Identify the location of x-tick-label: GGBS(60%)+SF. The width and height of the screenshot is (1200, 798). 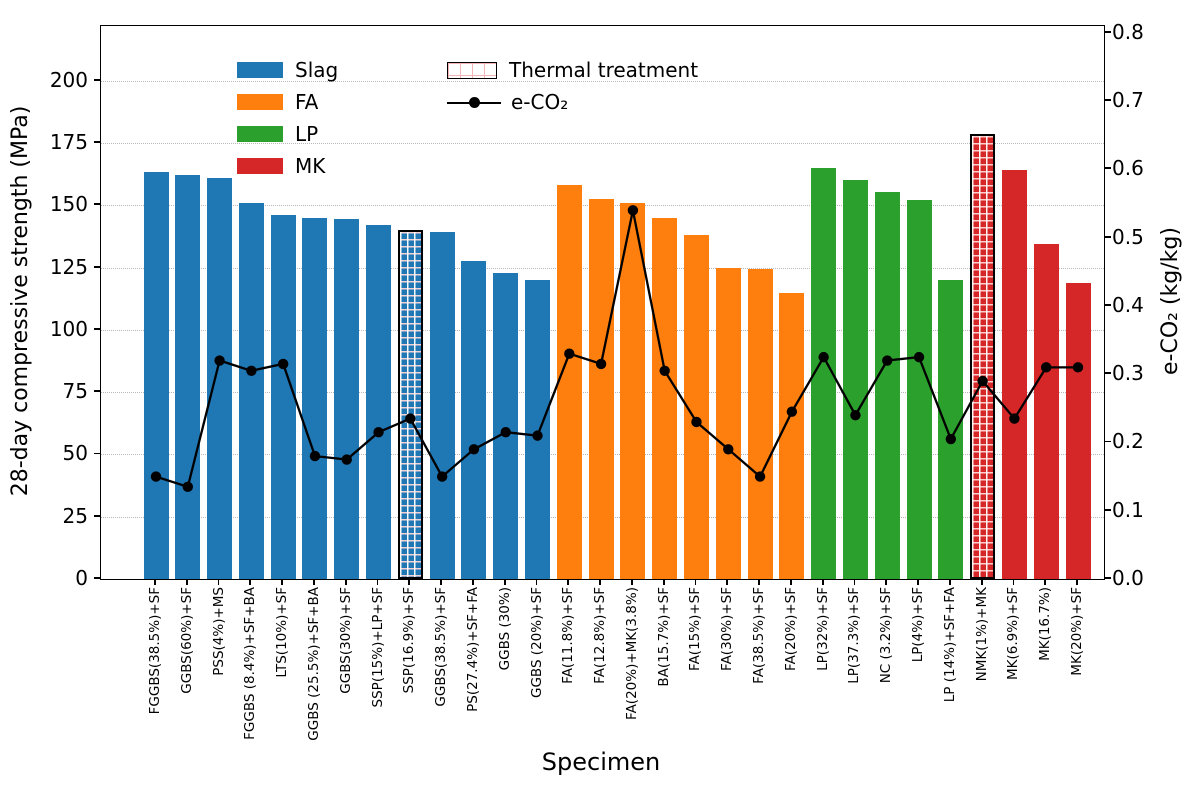
(186, 640).